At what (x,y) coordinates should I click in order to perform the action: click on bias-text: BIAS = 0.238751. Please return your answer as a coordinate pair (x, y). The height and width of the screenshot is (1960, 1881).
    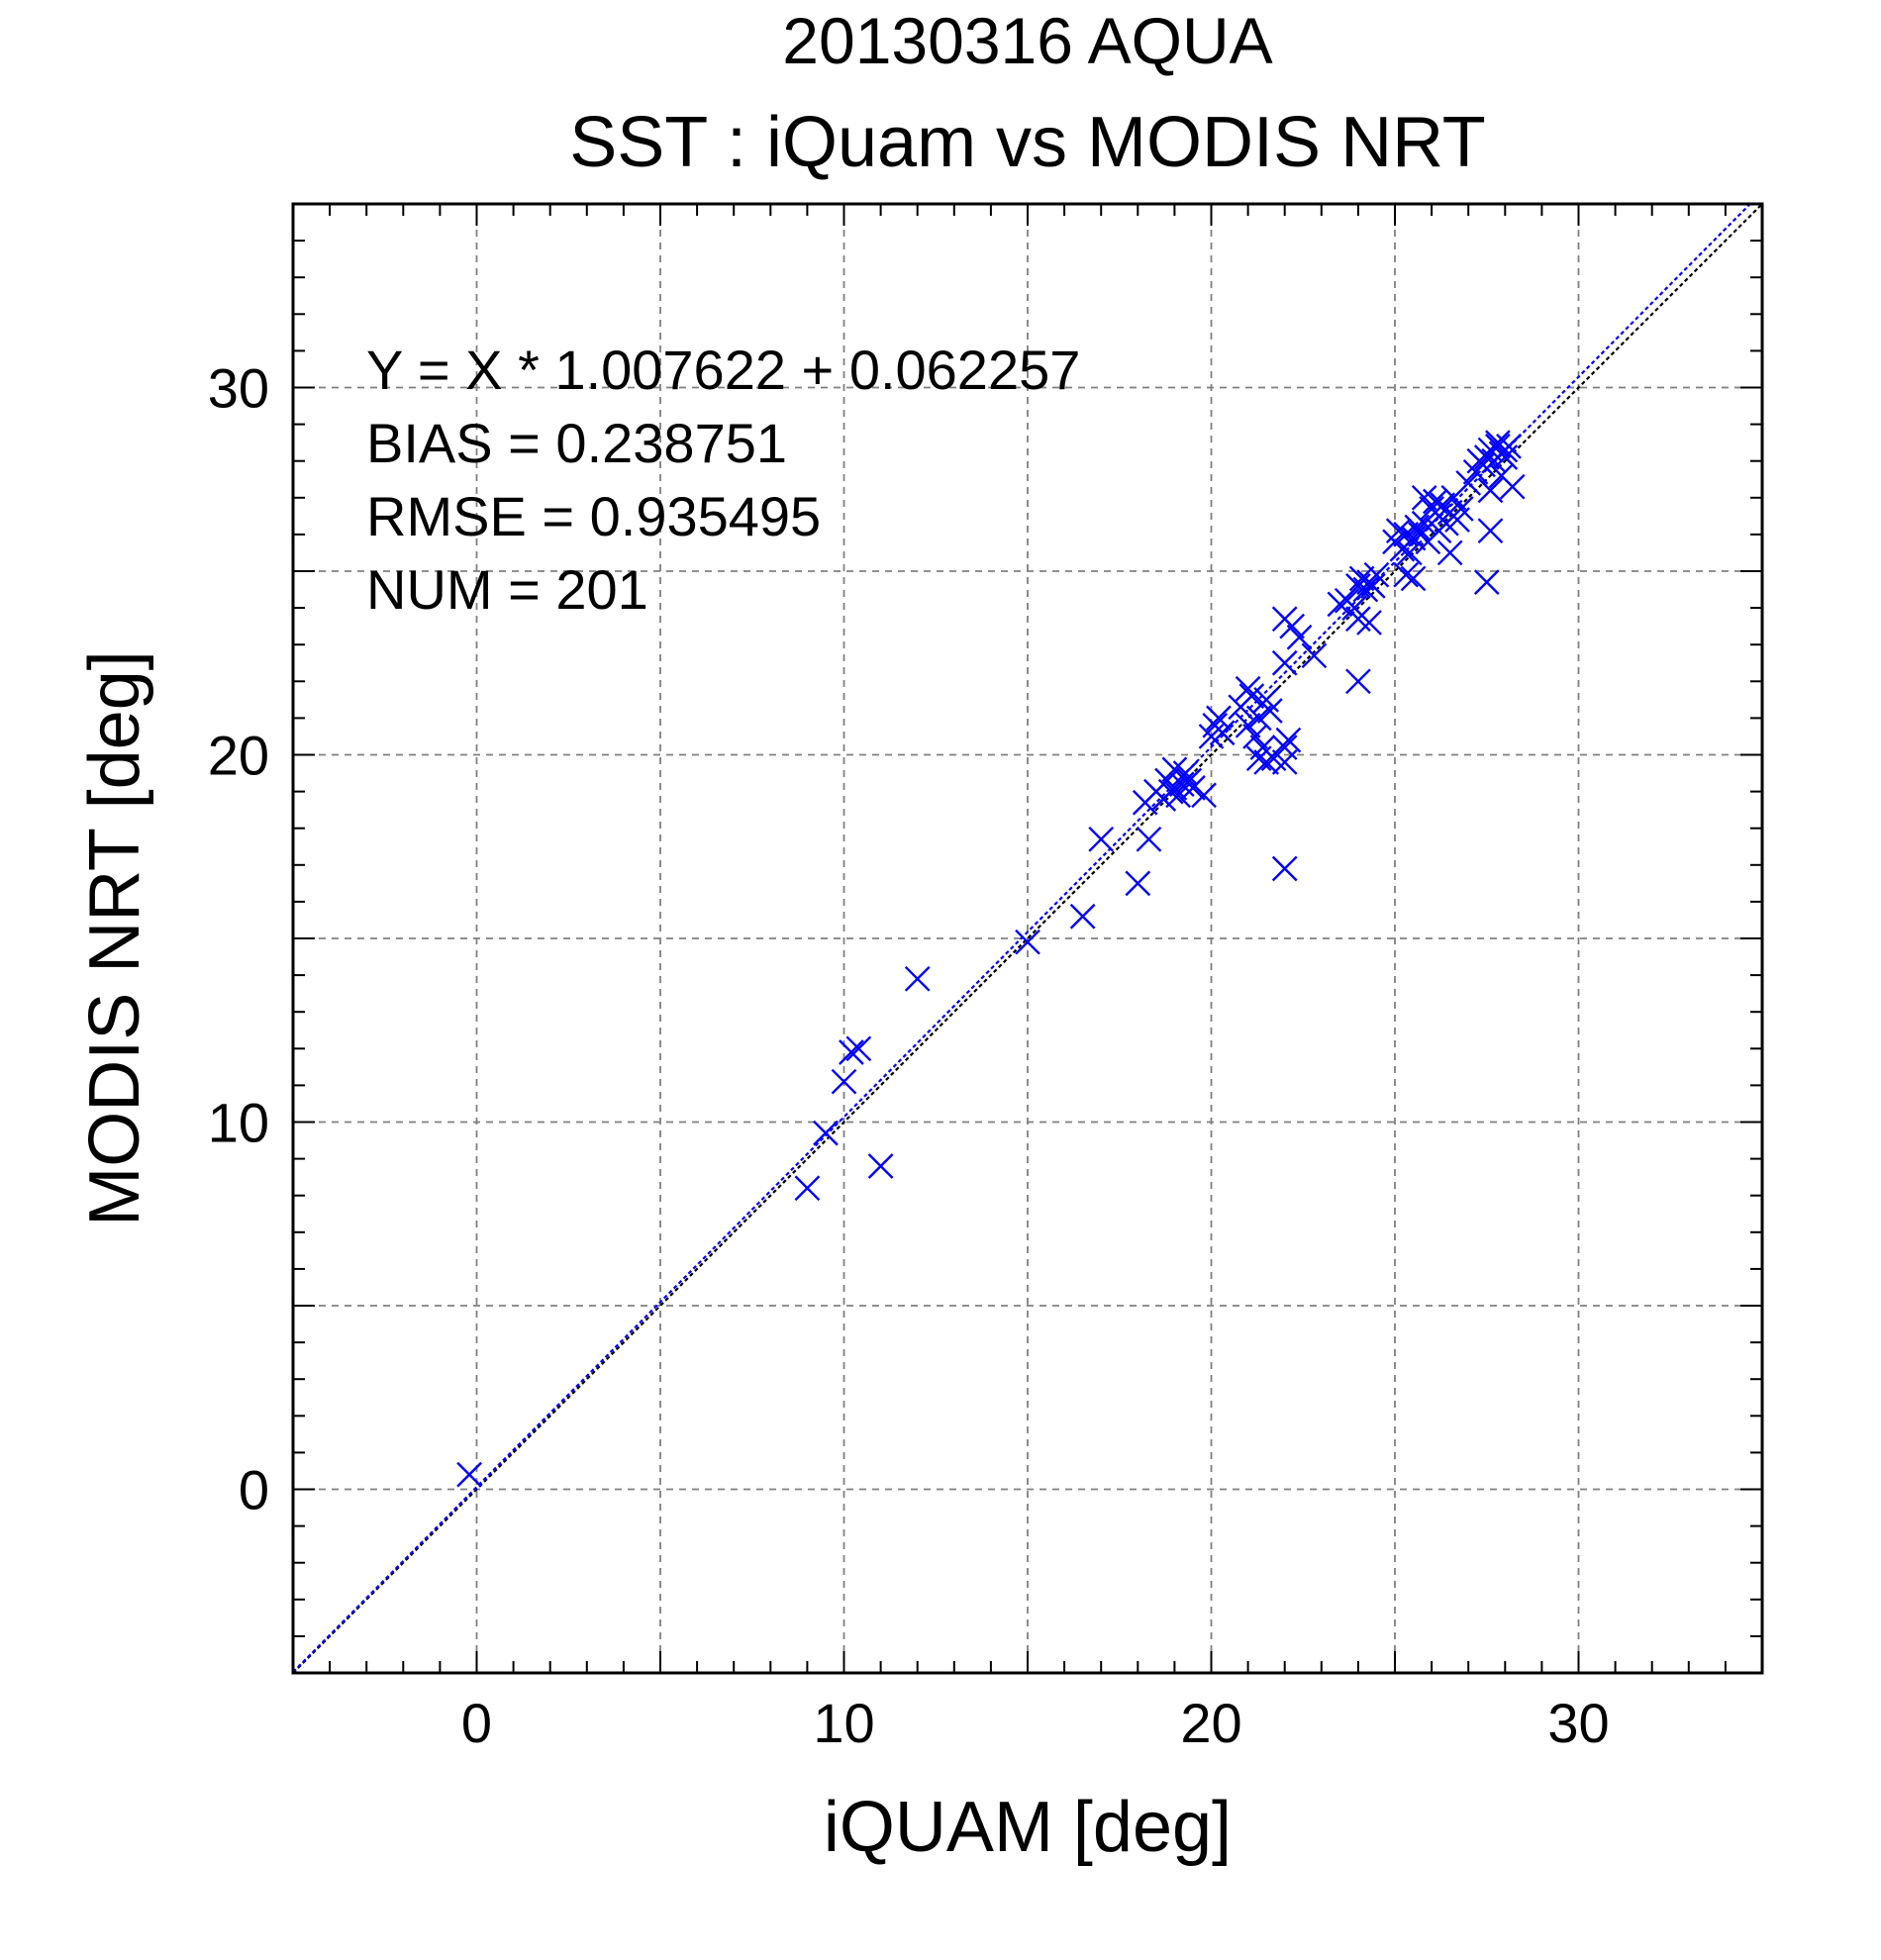
    Looking at the image, I should click on (576, 443).